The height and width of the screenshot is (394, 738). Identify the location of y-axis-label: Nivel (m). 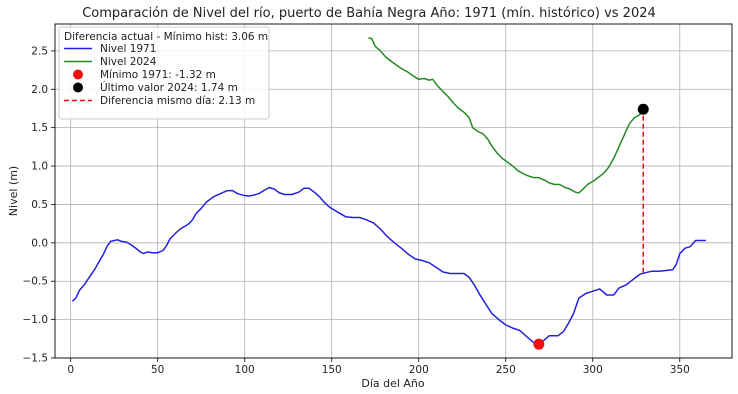
(13, 191).